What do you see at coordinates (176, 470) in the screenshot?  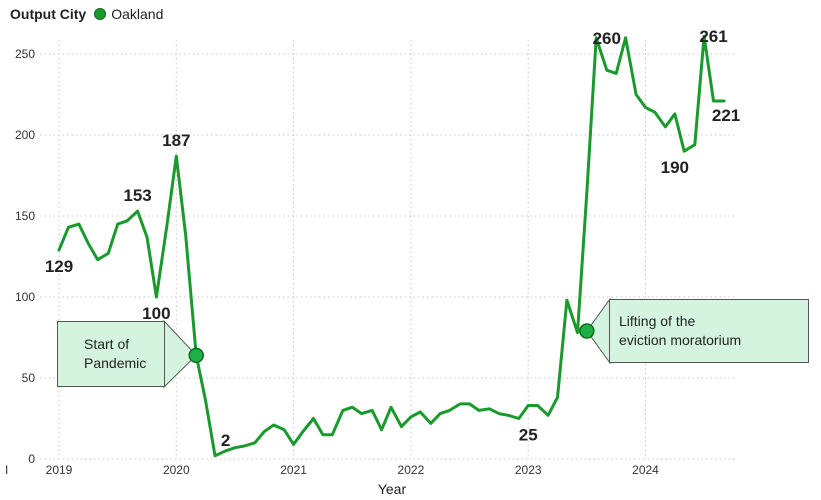 I see `x-tick-label: 2020` at bounding box center [176, 470].